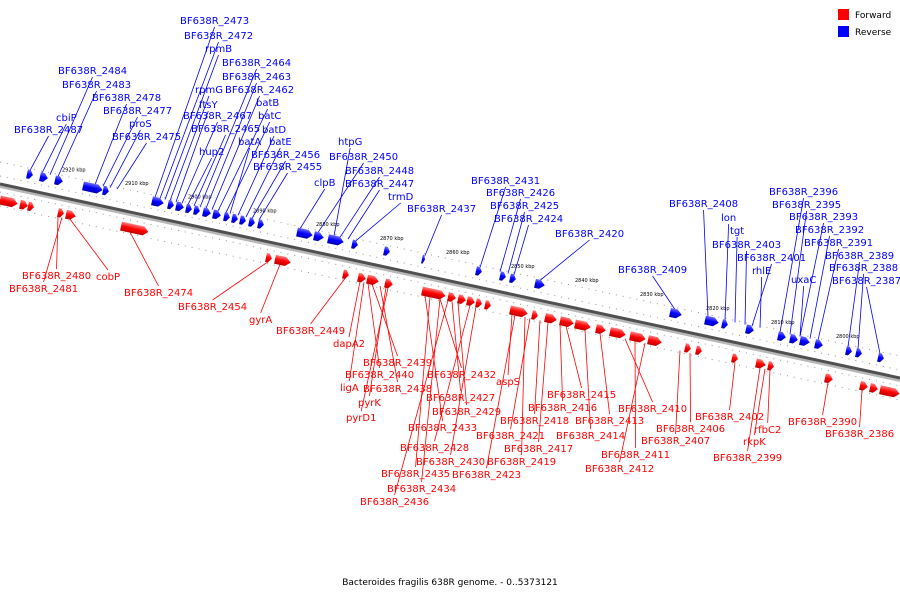 The height and width of the screenshot is (600, 900). What do you see at coordinates (211, 152) in the screenshot?
I see `reverse-gene-label: hup2` at bounding box center [211, 152].